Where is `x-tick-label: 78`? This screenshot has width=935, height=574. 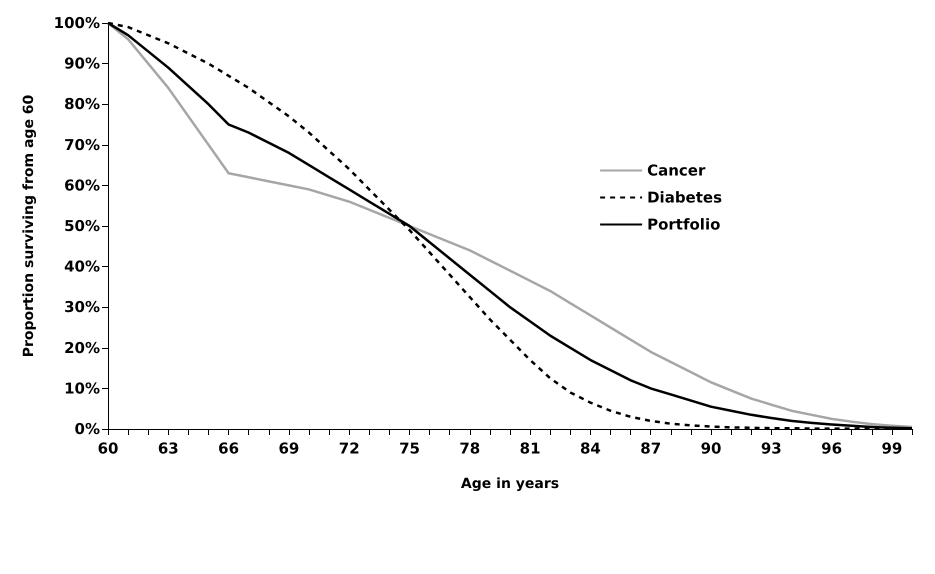
x-tick-label: 78 is located at coordinates (469, 449).